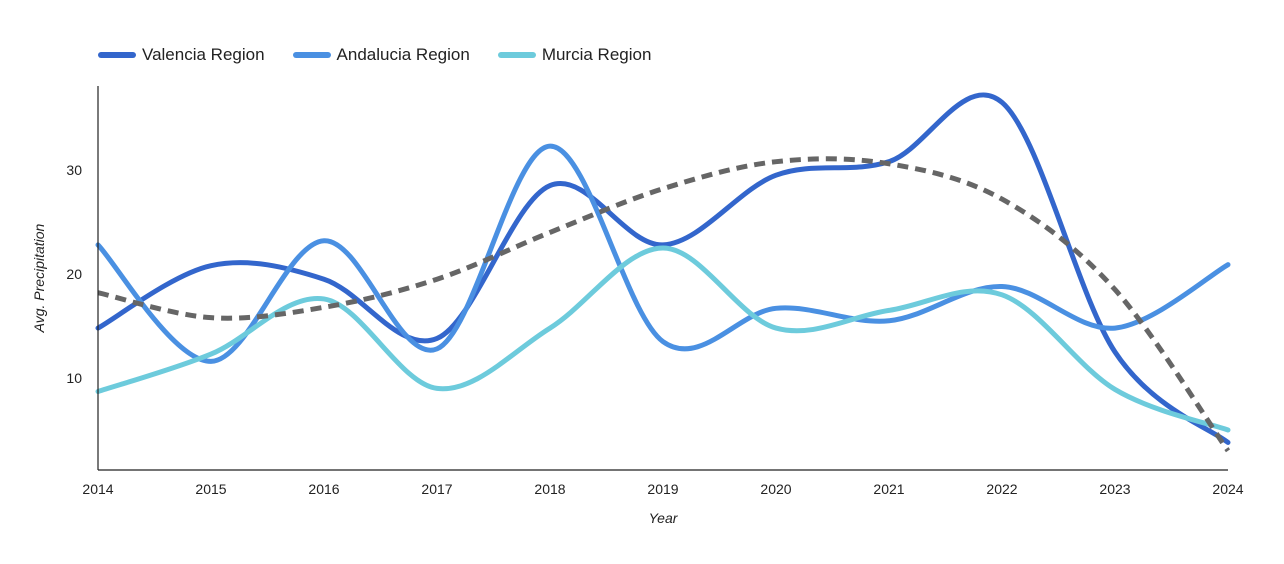  What do you see at coordinates (210, 489) in the screenshot?
I see `x-tick-label: 2015` at bounding box center [210, 489].